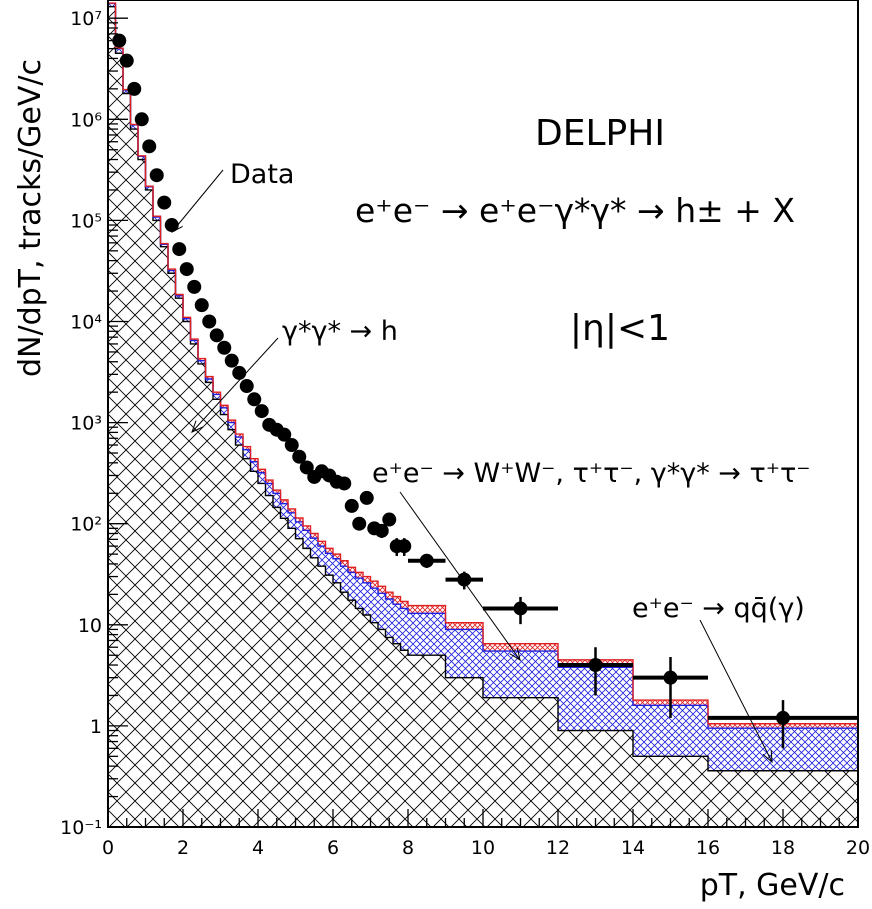  Describe the element at coordinates (333, 848) in the screenshot. I see `x-tick-label: 6` at that location.